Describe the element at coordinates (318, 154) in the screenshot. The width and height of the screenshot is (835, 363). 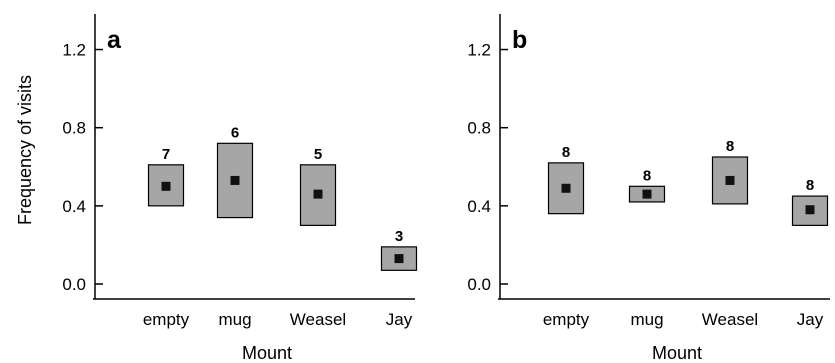
I see `sample-size-label: 5` at that location.